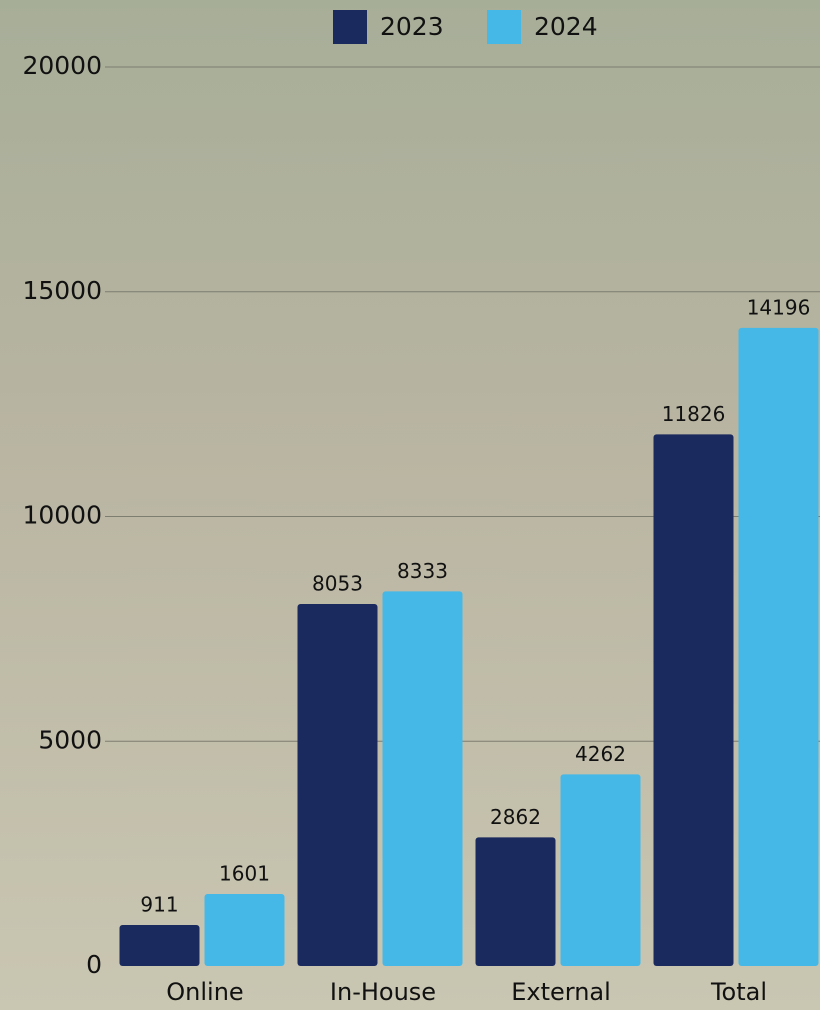  I want to click on value-label: 911, so click(159, 905).